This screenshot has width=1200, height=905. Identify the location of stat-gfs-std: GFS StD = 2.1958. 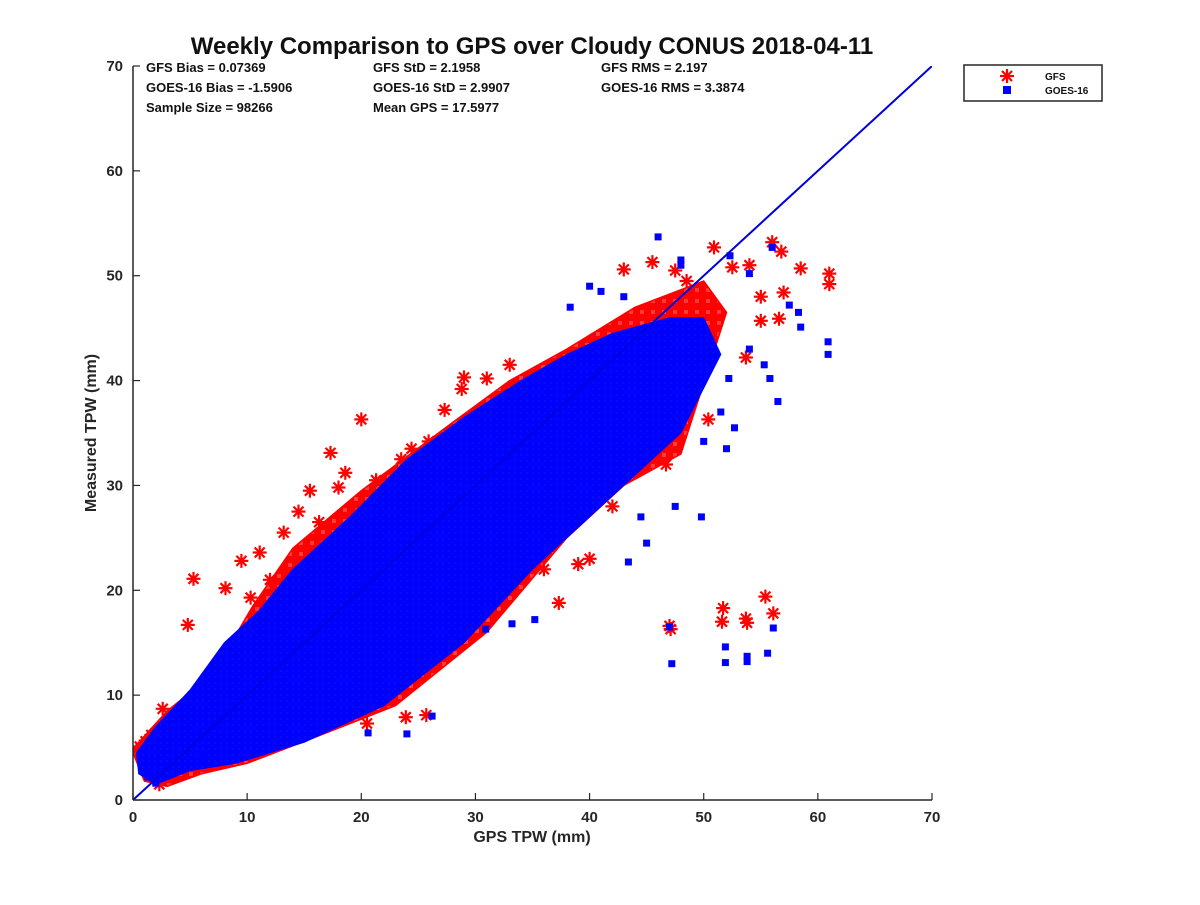
(426, 67).